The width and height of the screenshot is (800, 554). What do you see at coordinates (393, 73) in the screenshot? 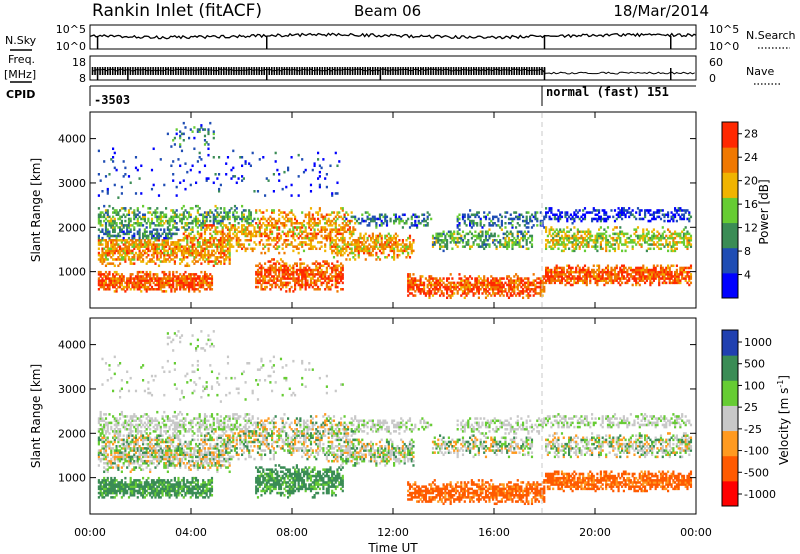
I see `freq-trace` at bounding box center [393, 73].